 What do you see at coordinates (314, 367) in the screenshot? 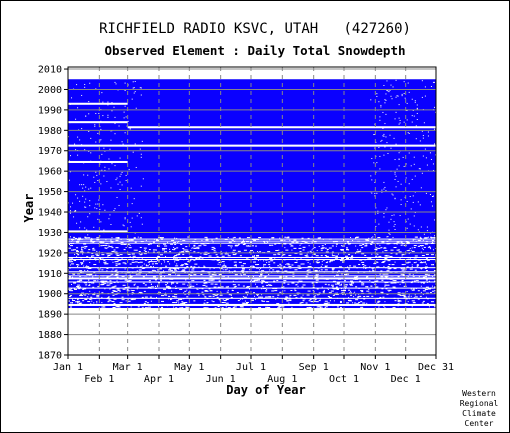
I see `x-tick-label: Sep 1` at bounding box center [314, 367].